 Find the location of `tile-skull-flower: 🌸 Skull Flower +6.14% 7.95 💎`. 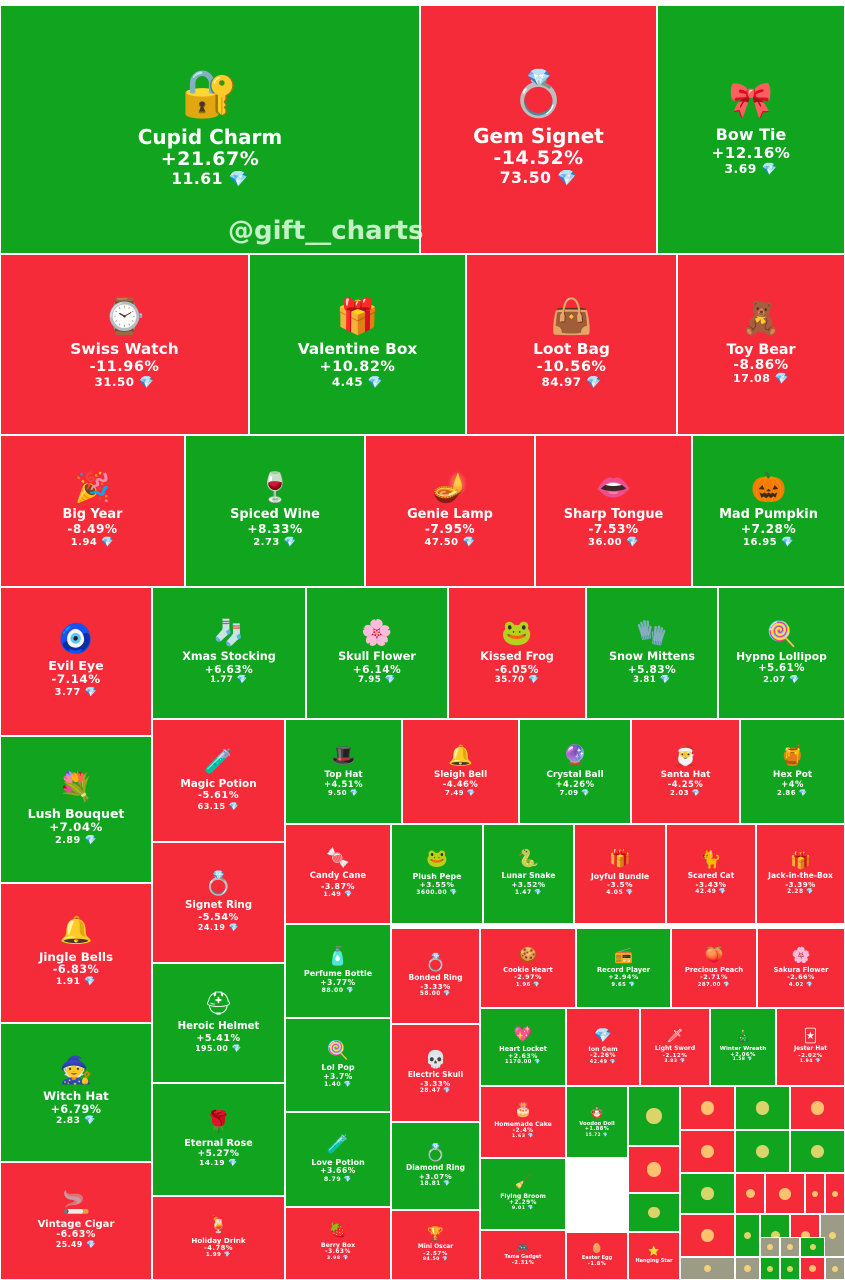

tile-skull-flower: 🌸 Skull Flower +6.14% 7.95 💎 is located at coordinates (377, 653).